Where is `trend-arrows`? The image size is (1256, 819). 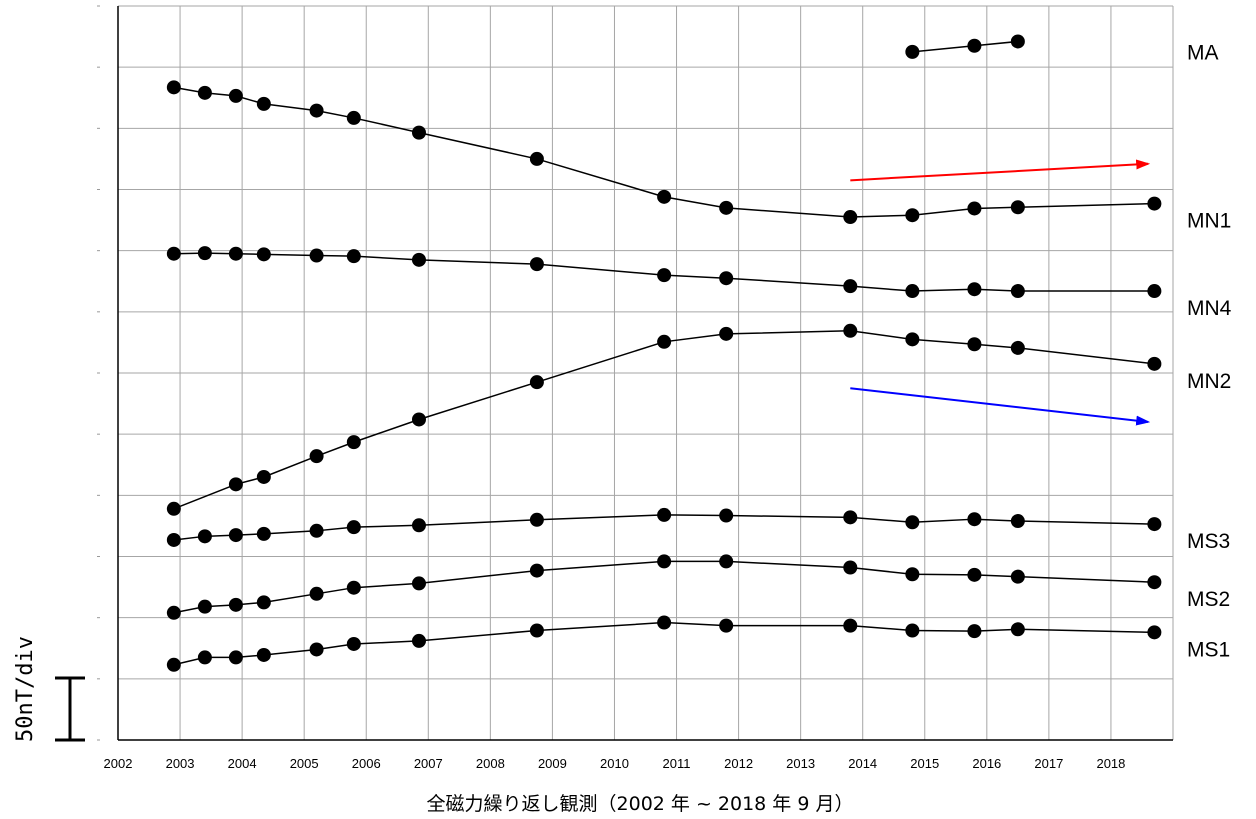
trend-arrows is located at coordinates (1000, 292).